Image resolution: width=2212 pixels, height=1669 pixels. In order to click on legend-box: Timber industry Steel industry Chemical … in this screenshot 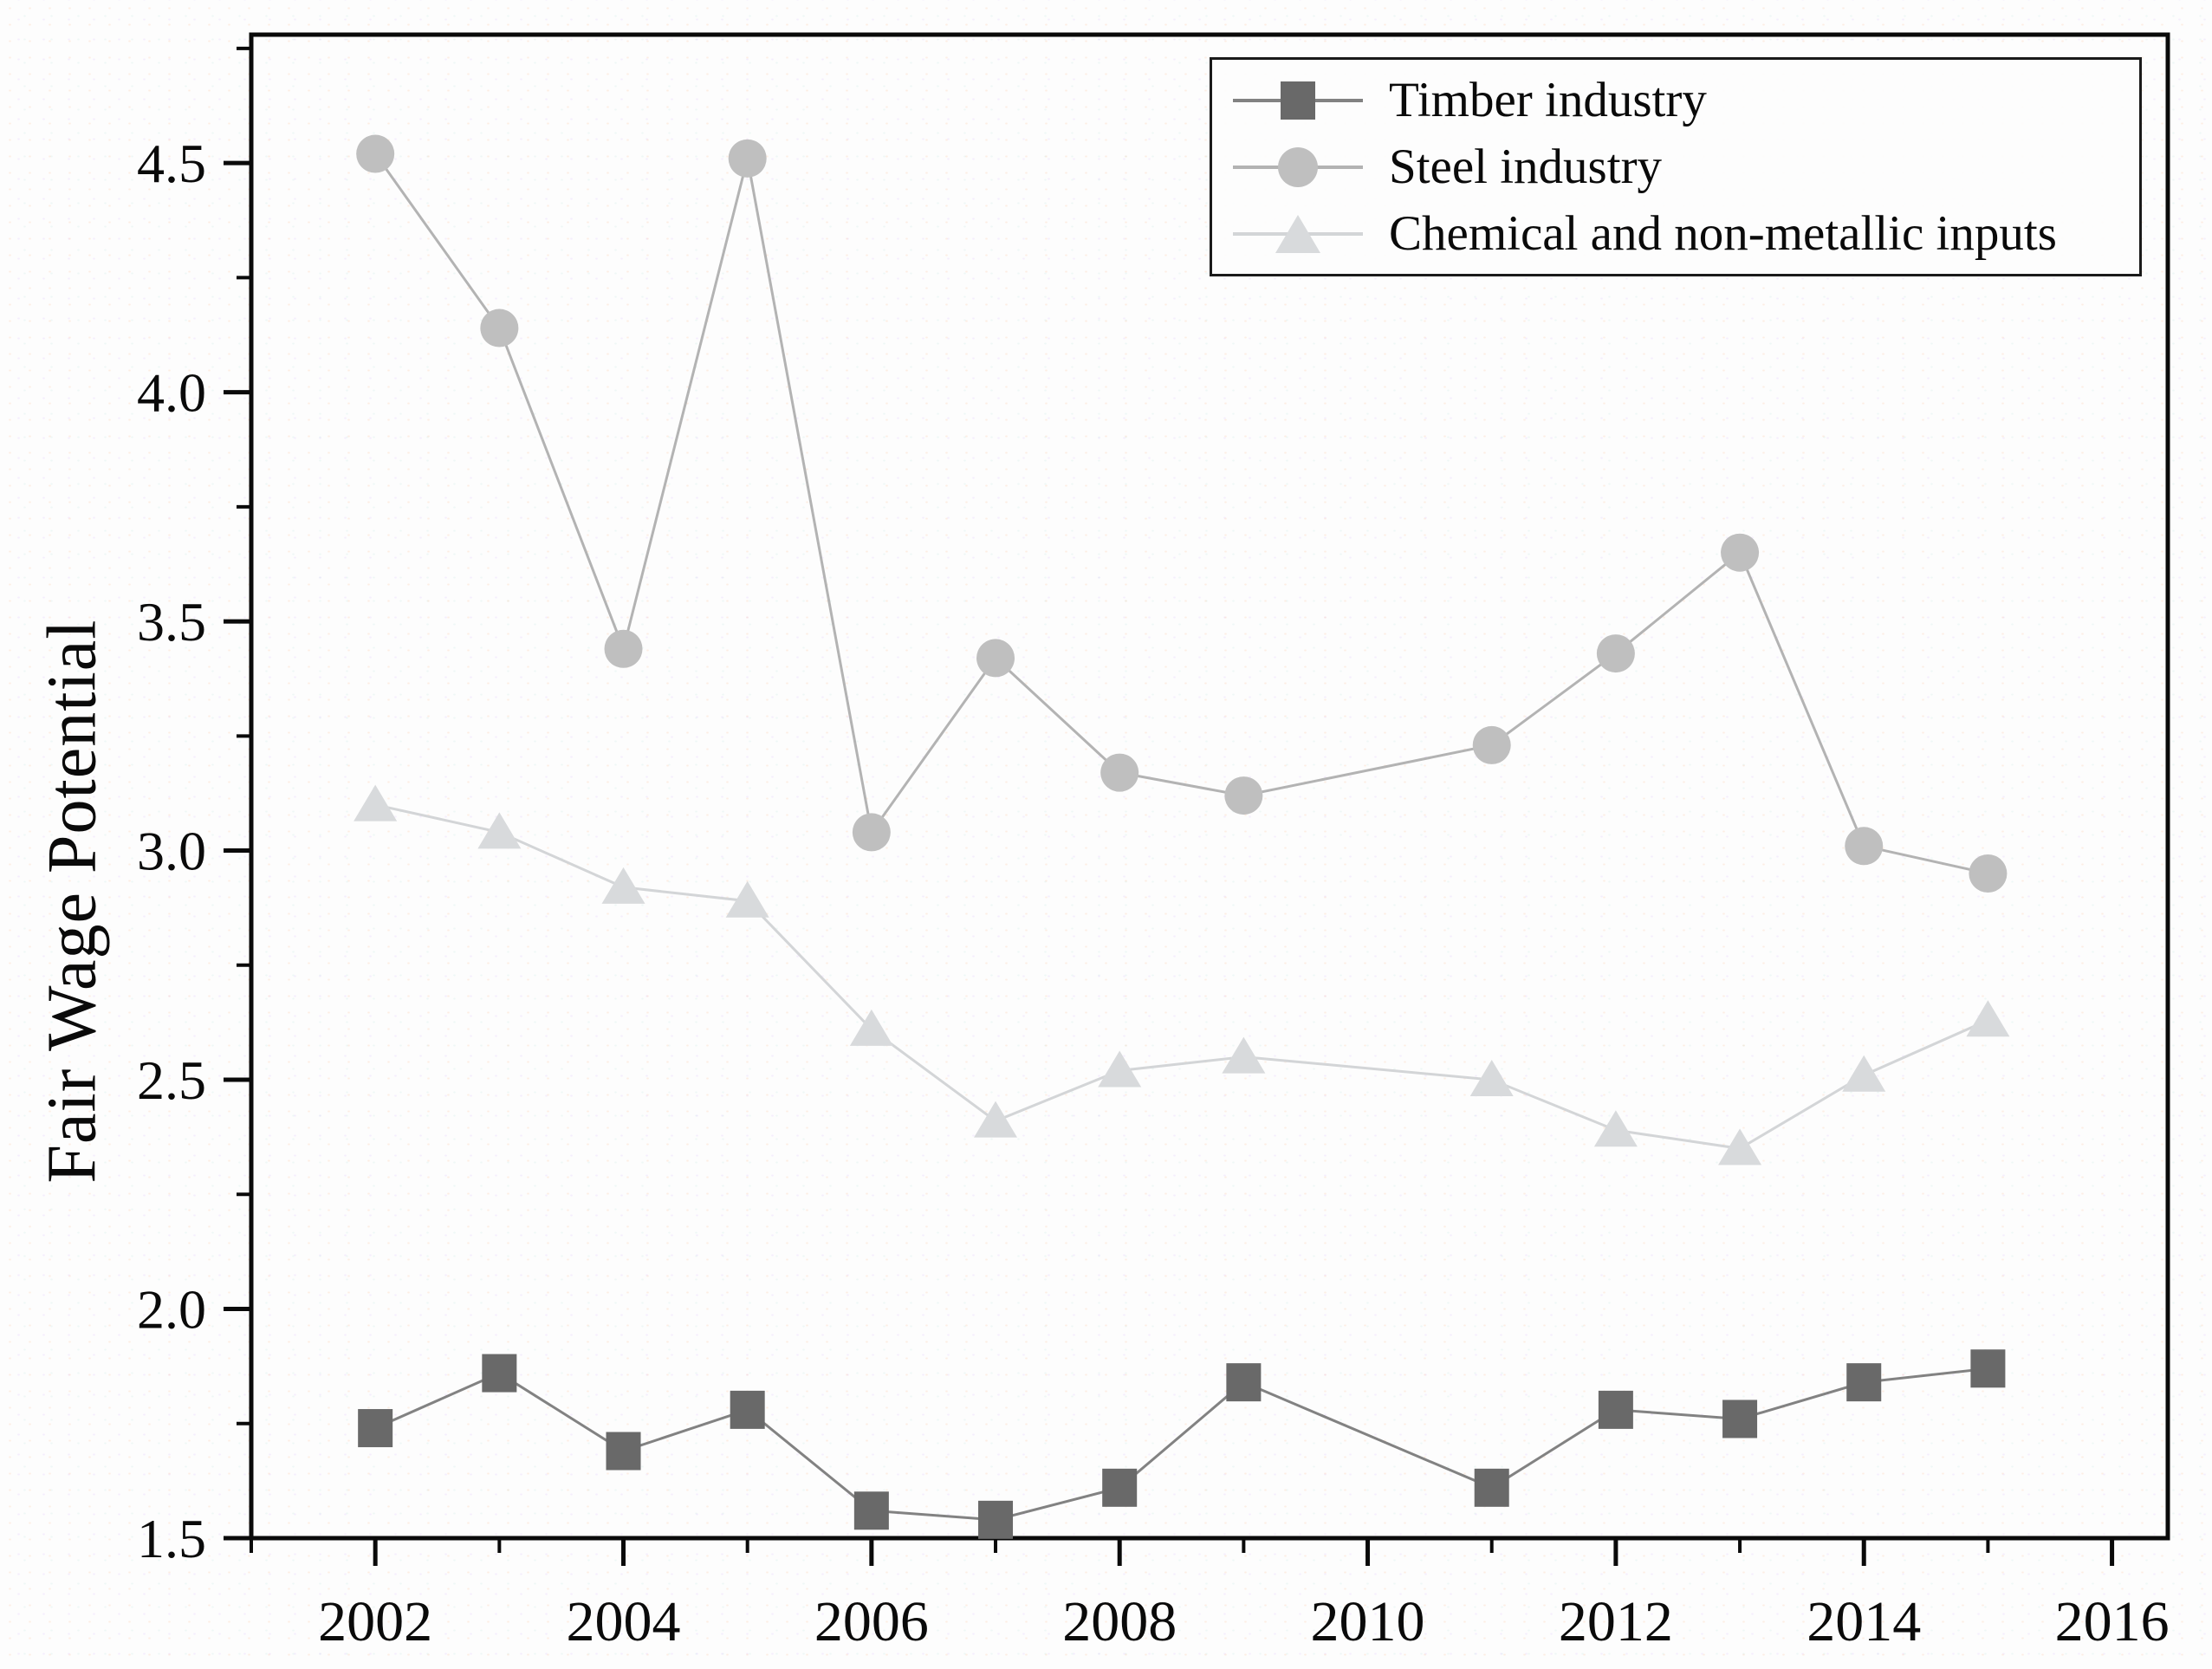, I will do `click(1676, 166)`.